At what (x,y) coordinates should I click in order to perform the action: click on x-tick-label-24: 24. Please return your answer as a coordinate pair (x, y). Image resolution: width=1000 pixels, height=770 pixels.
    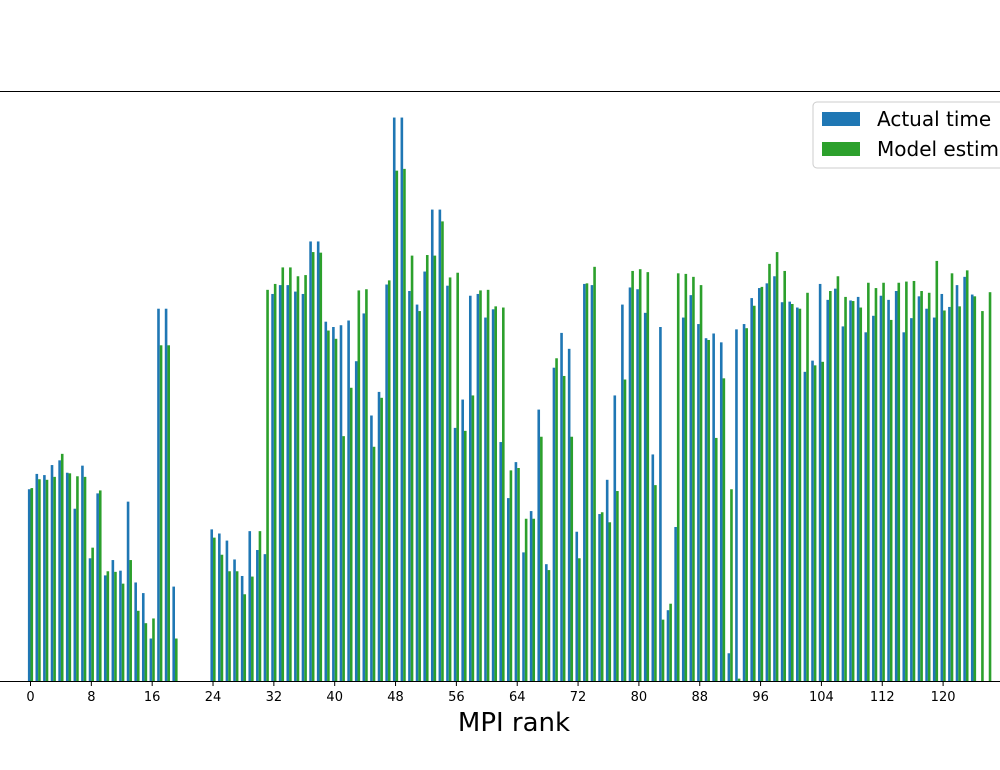
    Looking at the image, I should click on (213, 697).